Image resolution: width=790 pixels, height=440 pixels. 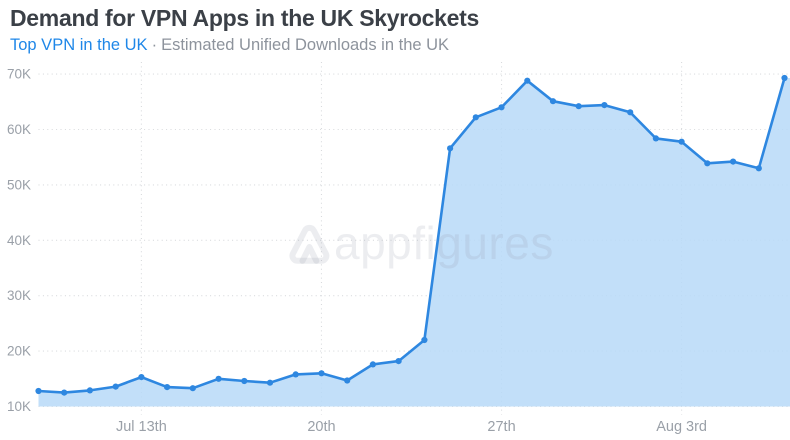 What do you see at coordinates (444, 243) in the screenshot?
I see `watermark-text: appfigures` at bounding box center [444, 243].